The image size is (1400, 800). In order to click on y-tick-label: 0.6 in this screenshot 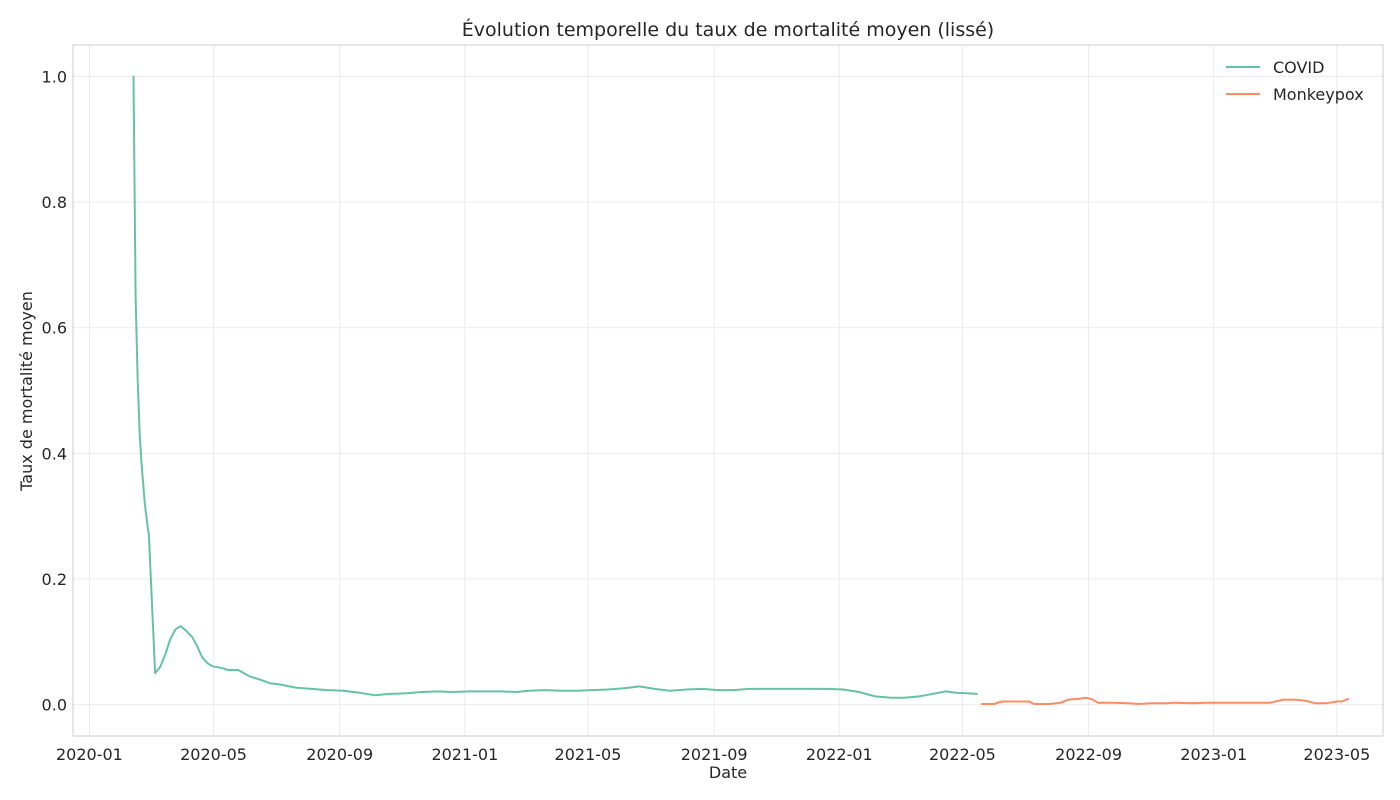, I will do `click(54, 328)`.